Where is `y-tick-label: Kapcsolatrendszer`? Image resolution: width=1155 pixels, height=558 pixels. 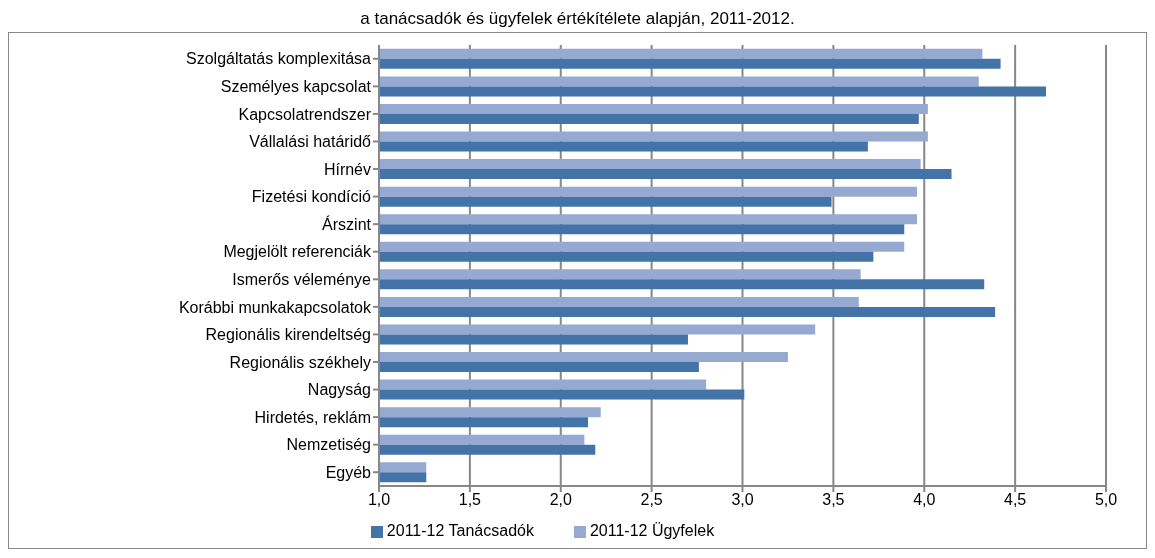
y-tick-label: Kapcsolatrendszer is located at coordinates (305, 114).